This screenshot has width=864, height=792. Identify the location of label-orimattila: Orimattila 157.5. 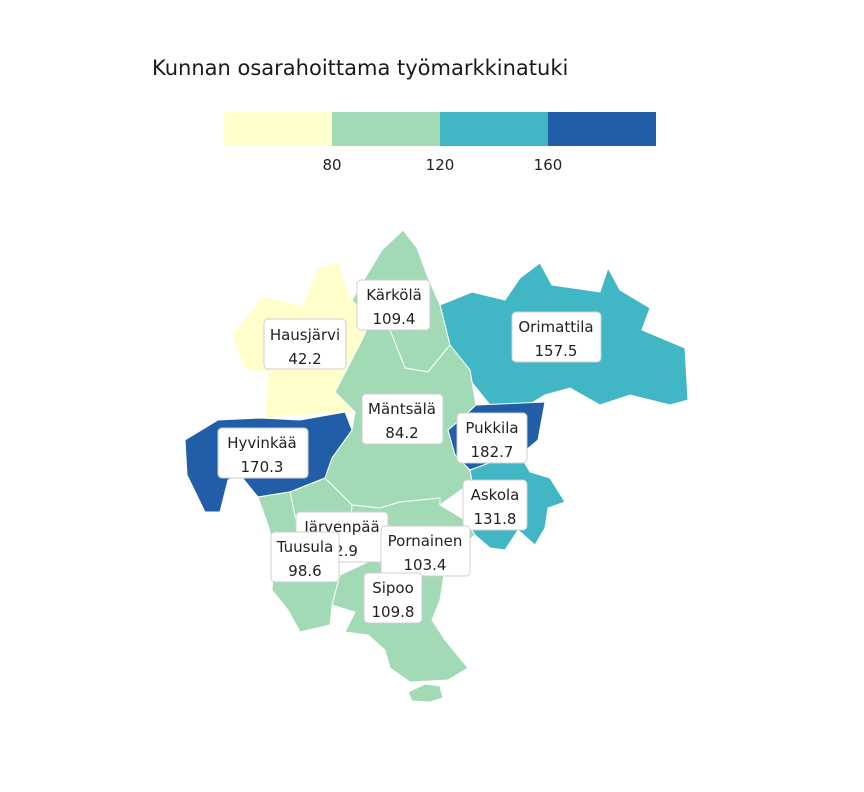
(556, 337).